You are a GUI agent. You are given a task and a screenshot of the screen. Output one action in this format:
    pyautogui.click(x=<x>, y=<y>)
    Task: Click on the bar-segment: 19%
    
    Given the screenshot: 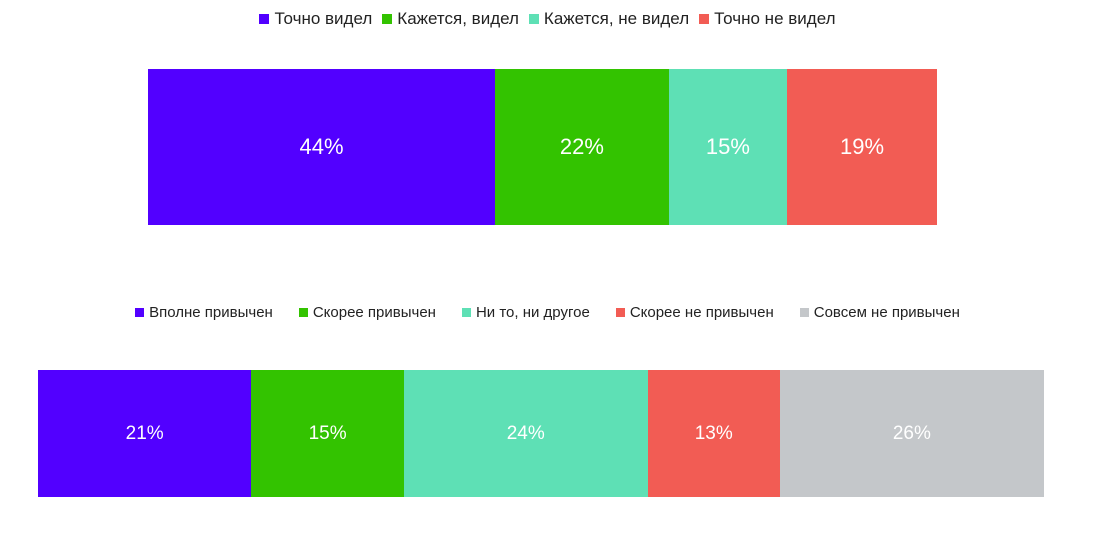 What is the action you would take?
    pyautogui.click(x=862, y=147)
    